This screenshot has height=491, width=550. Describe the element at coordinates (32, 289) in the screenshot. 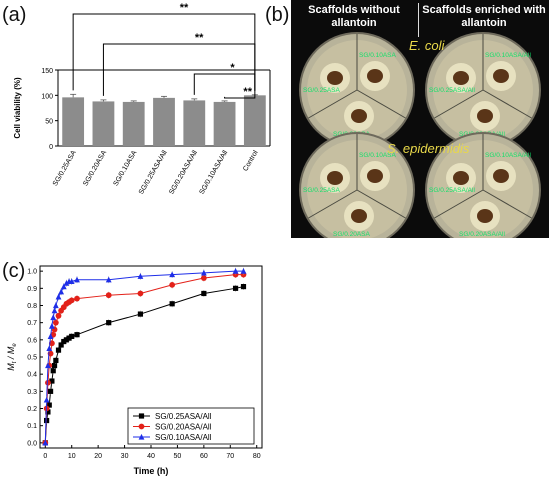

I see `y-tick-label: 0.9` at that location.